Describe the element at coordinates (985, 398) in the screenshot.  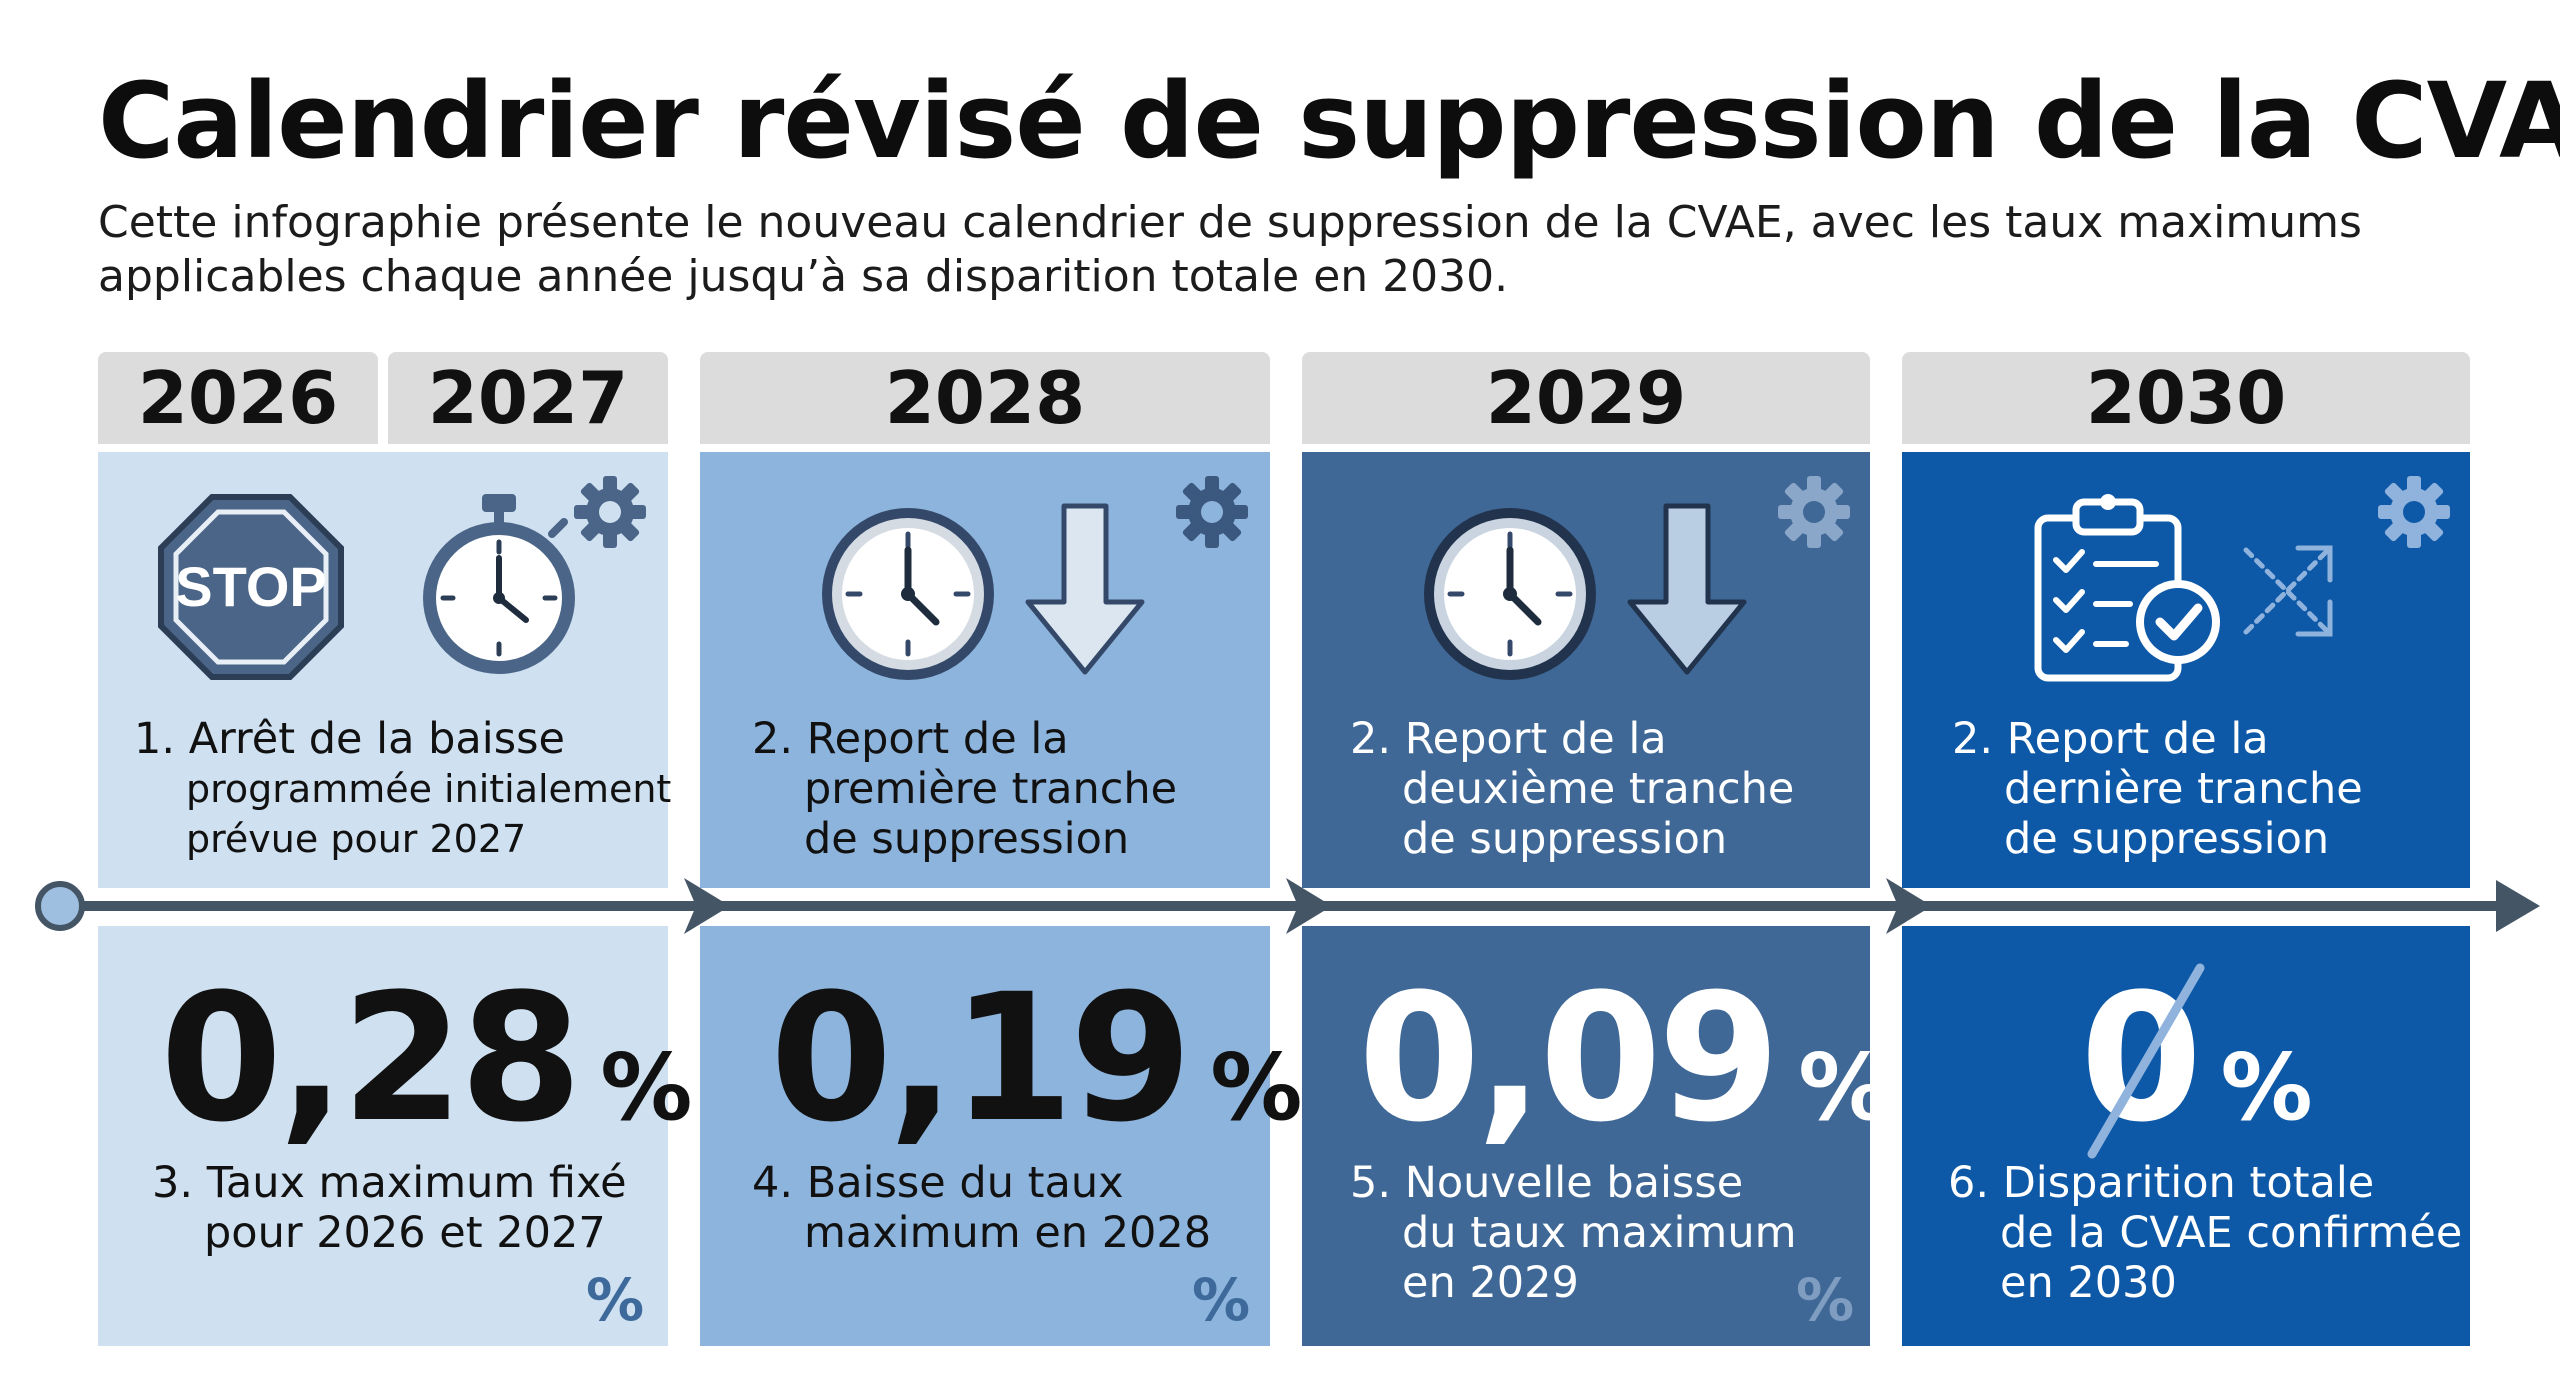
I see `year-header-2028: 2028` at that location.